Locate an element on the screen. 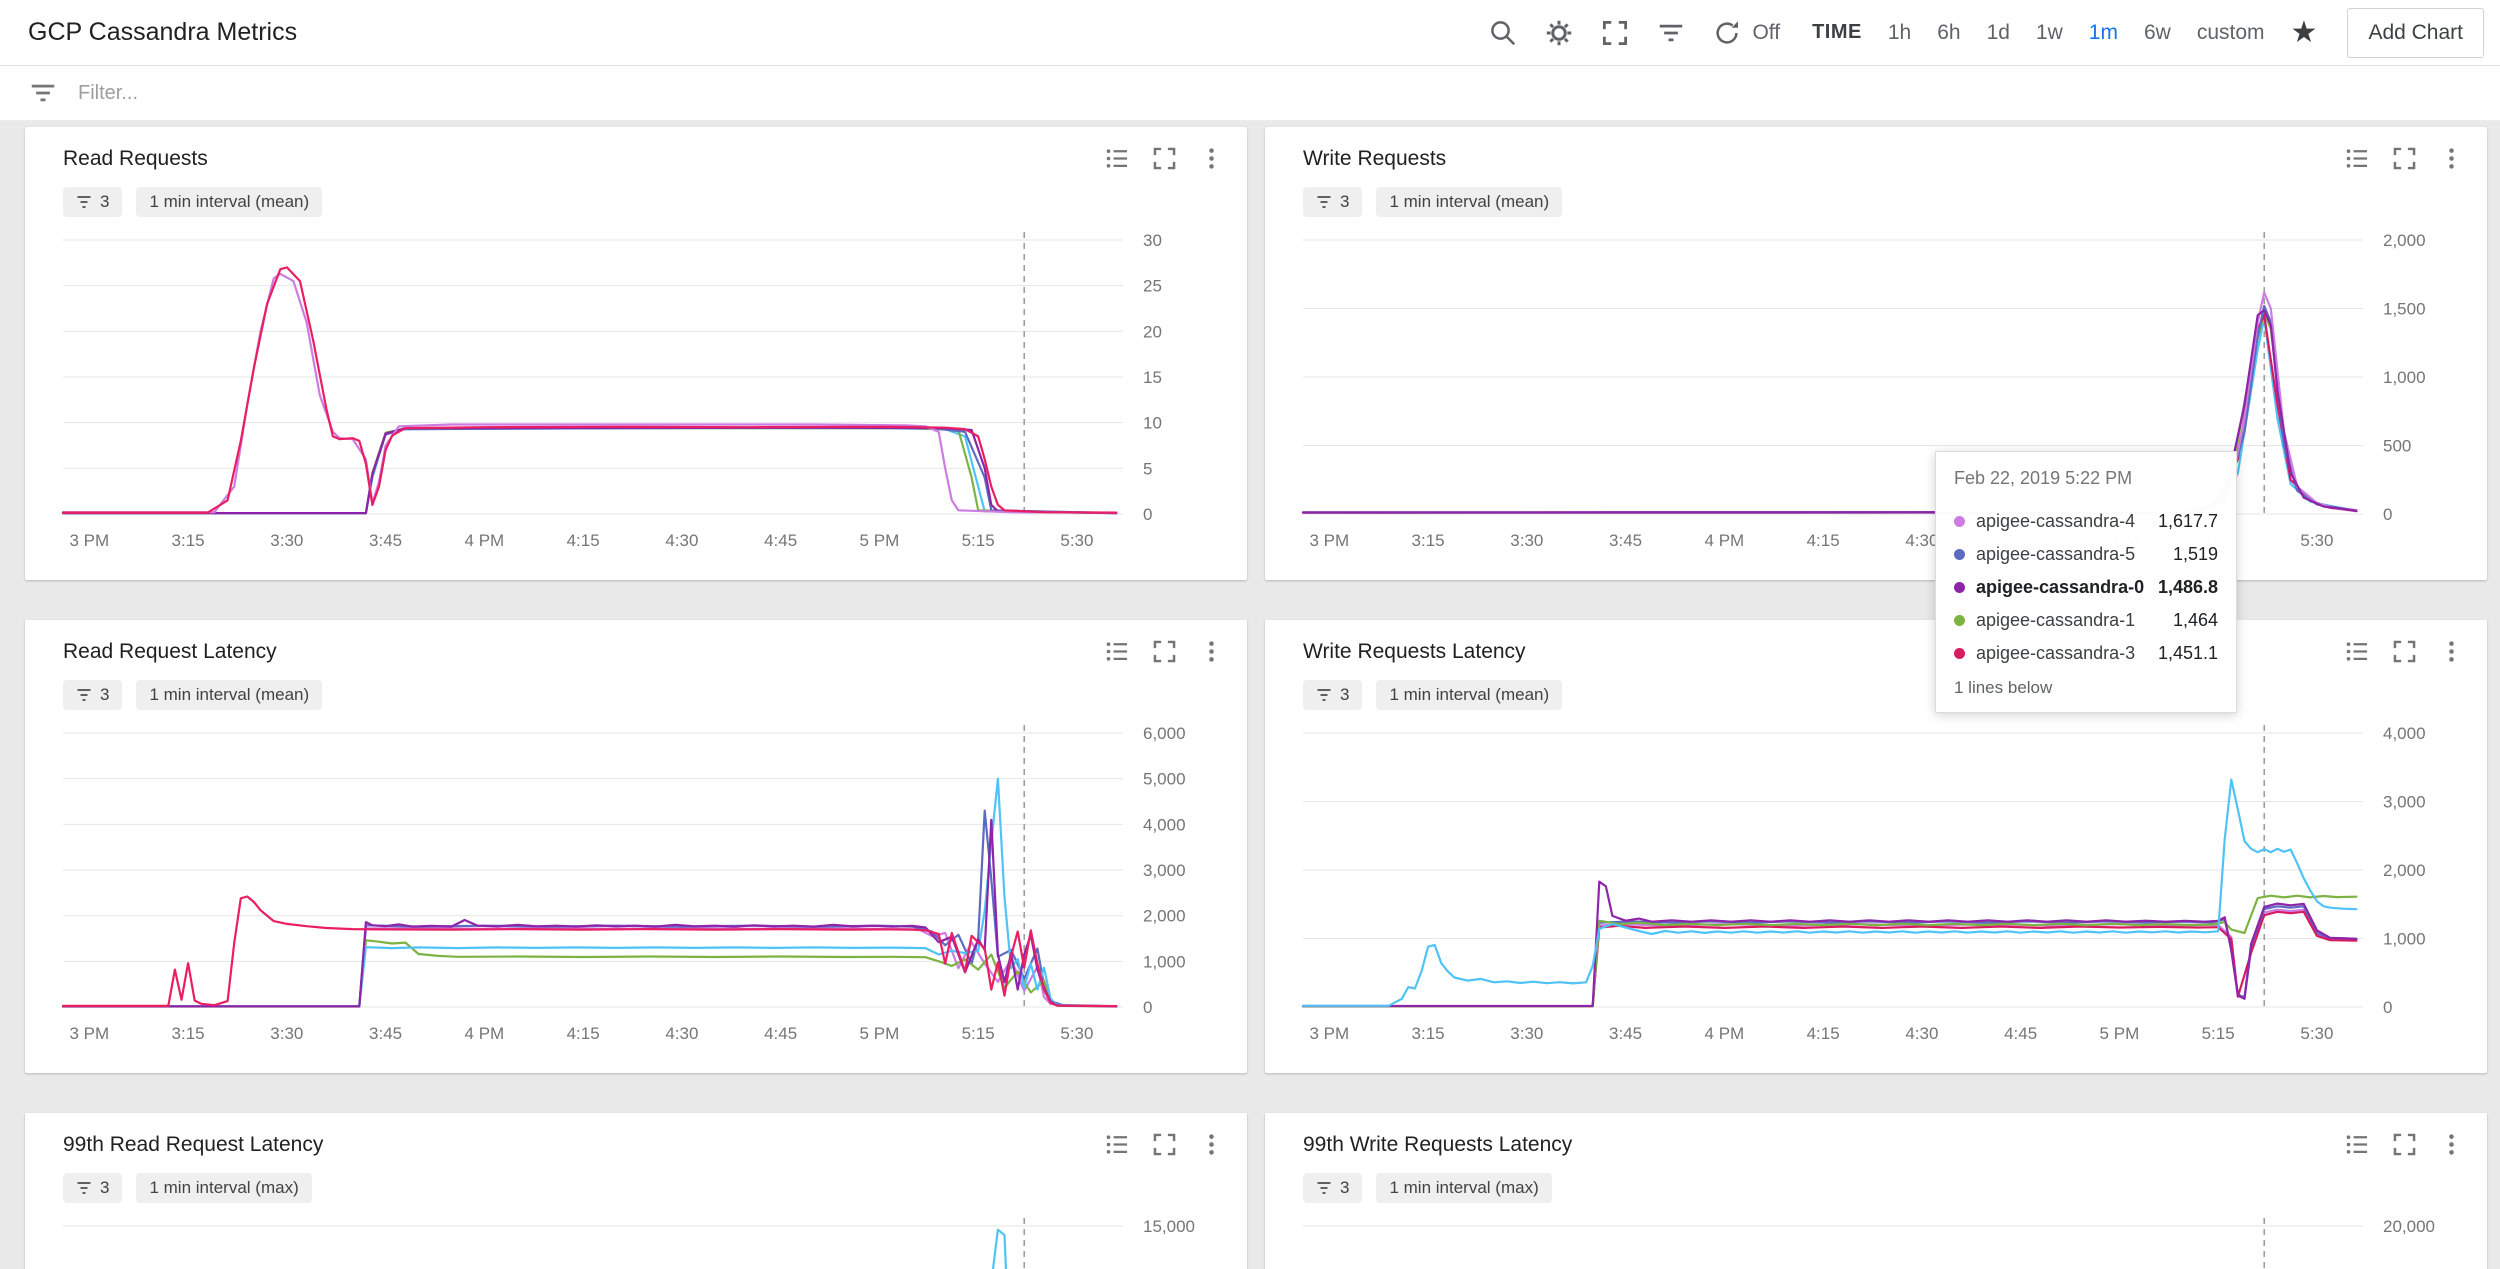 This screenshot has height=1269, width=2500. favorite-star-icon: ★ is located at coordinates (2304, 32).